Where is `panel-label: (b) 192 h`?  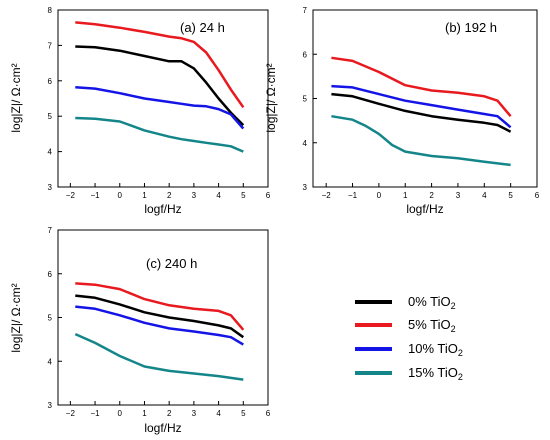
panel-label: (b) 192 h is located at coordinates (471, 27).